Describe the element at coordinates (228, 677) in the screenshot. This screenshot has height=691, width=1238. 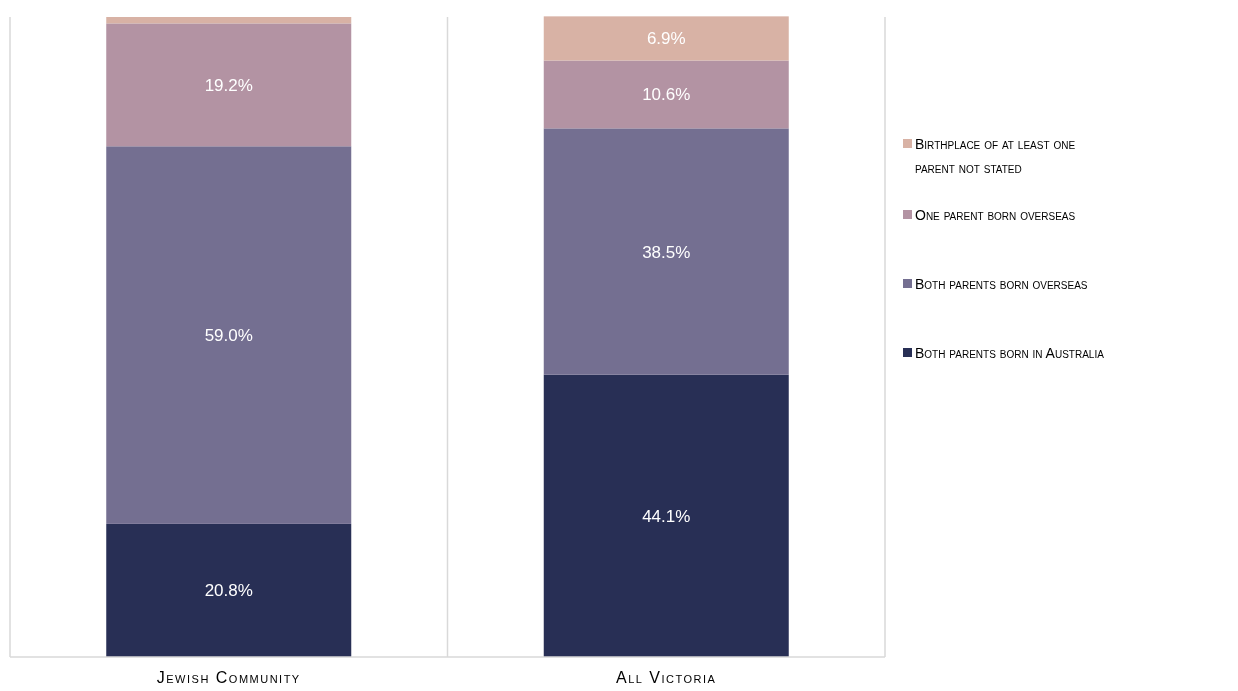
I see `x-tick-label: Jewish Community` at that location.